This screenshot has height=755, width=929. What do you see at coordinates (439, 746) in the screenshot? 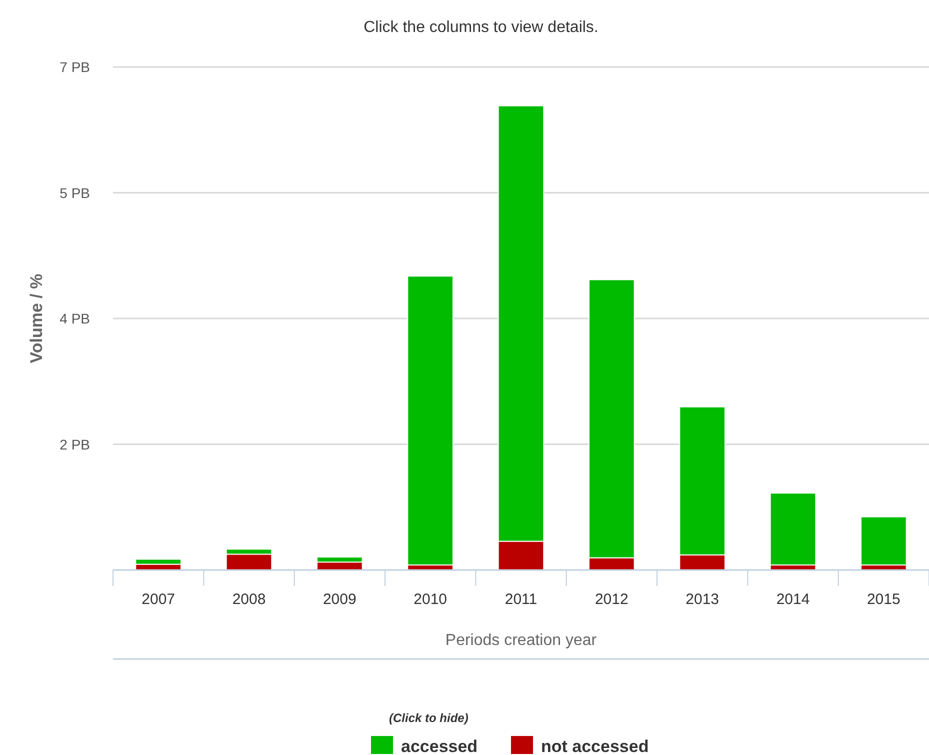
I see `legend-label: accessed` at bounding box center [439, 746].